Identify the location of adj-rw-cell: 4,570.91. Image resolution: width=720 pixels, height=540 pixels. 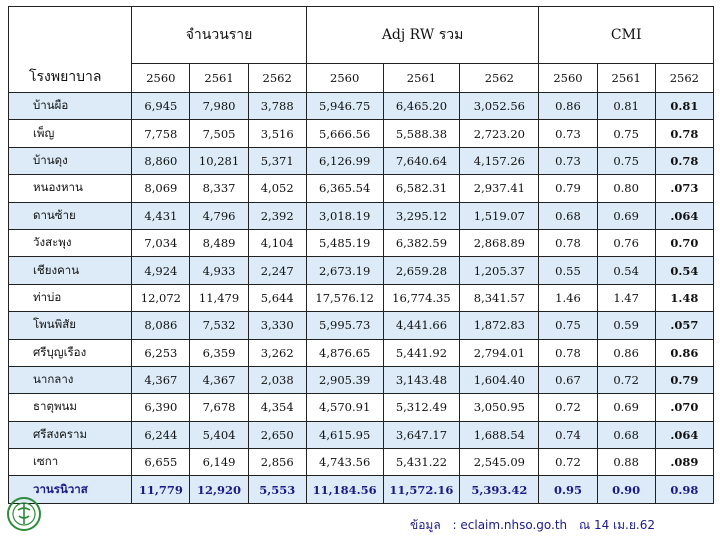
(344, 407).